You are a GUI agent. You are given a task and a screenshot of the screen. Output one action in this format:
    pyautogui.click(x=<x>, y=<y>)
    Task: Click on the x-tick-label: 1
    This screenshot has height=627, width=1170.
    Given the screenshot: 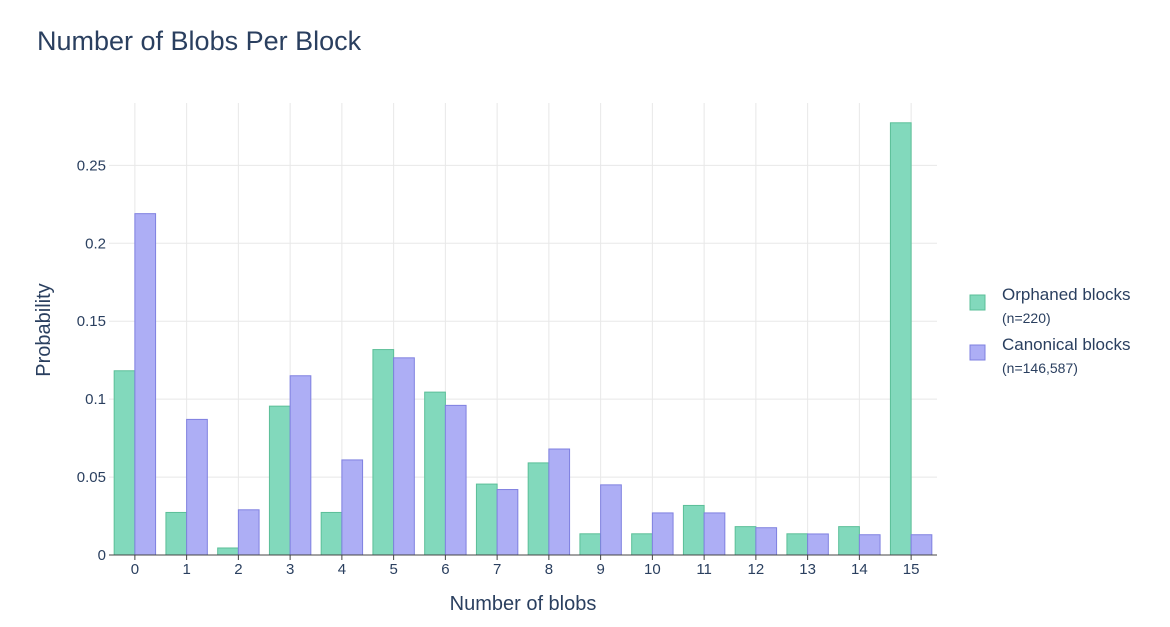 What is the action you would take?
    pyautogui.click(x=186, y=569)
    